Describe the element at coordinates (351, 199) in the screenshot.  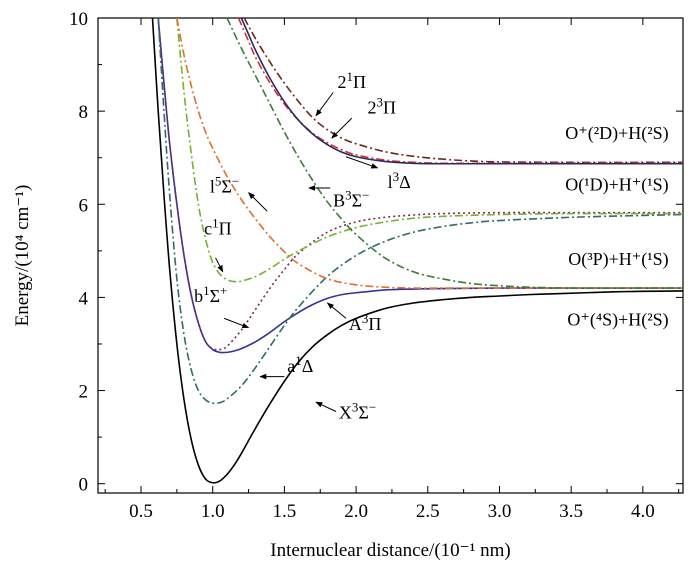
I see `annotation-label: B3Σ−` at that location.